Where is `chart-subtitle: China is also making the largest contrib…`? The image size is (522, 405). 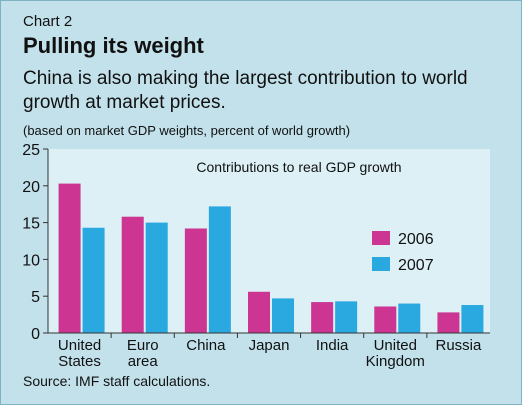 chart-subtitle: China is also making the largest contrib… is located at coordinates (245, 90).